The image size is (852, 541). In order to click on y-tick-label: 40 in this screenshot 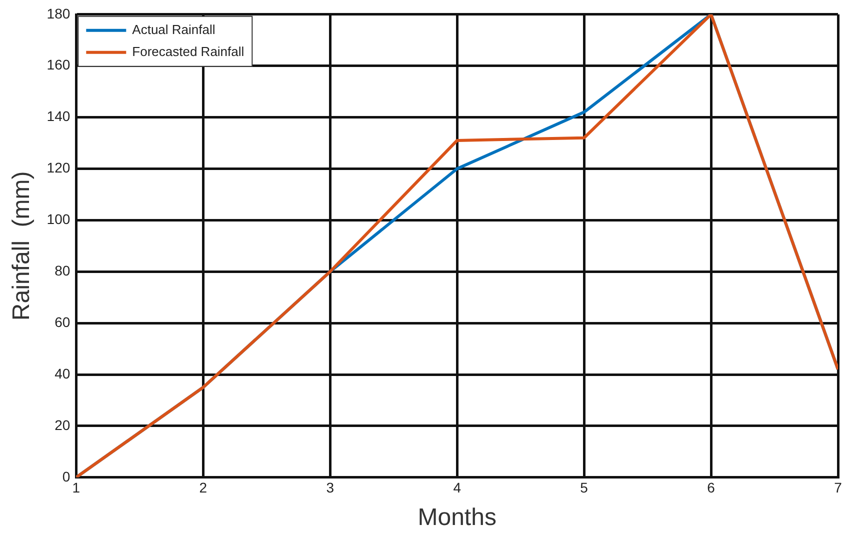, I will do `click(62, 373)`.